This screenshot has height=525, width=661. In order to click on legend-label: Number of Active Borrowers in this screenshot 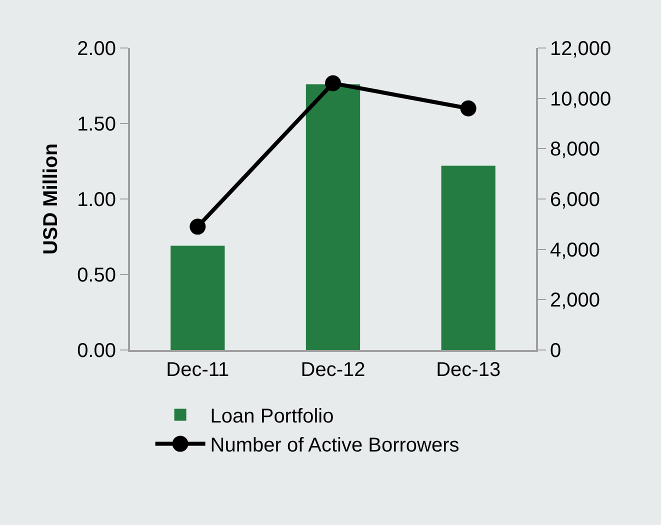, I will do `click(335, 445)`.